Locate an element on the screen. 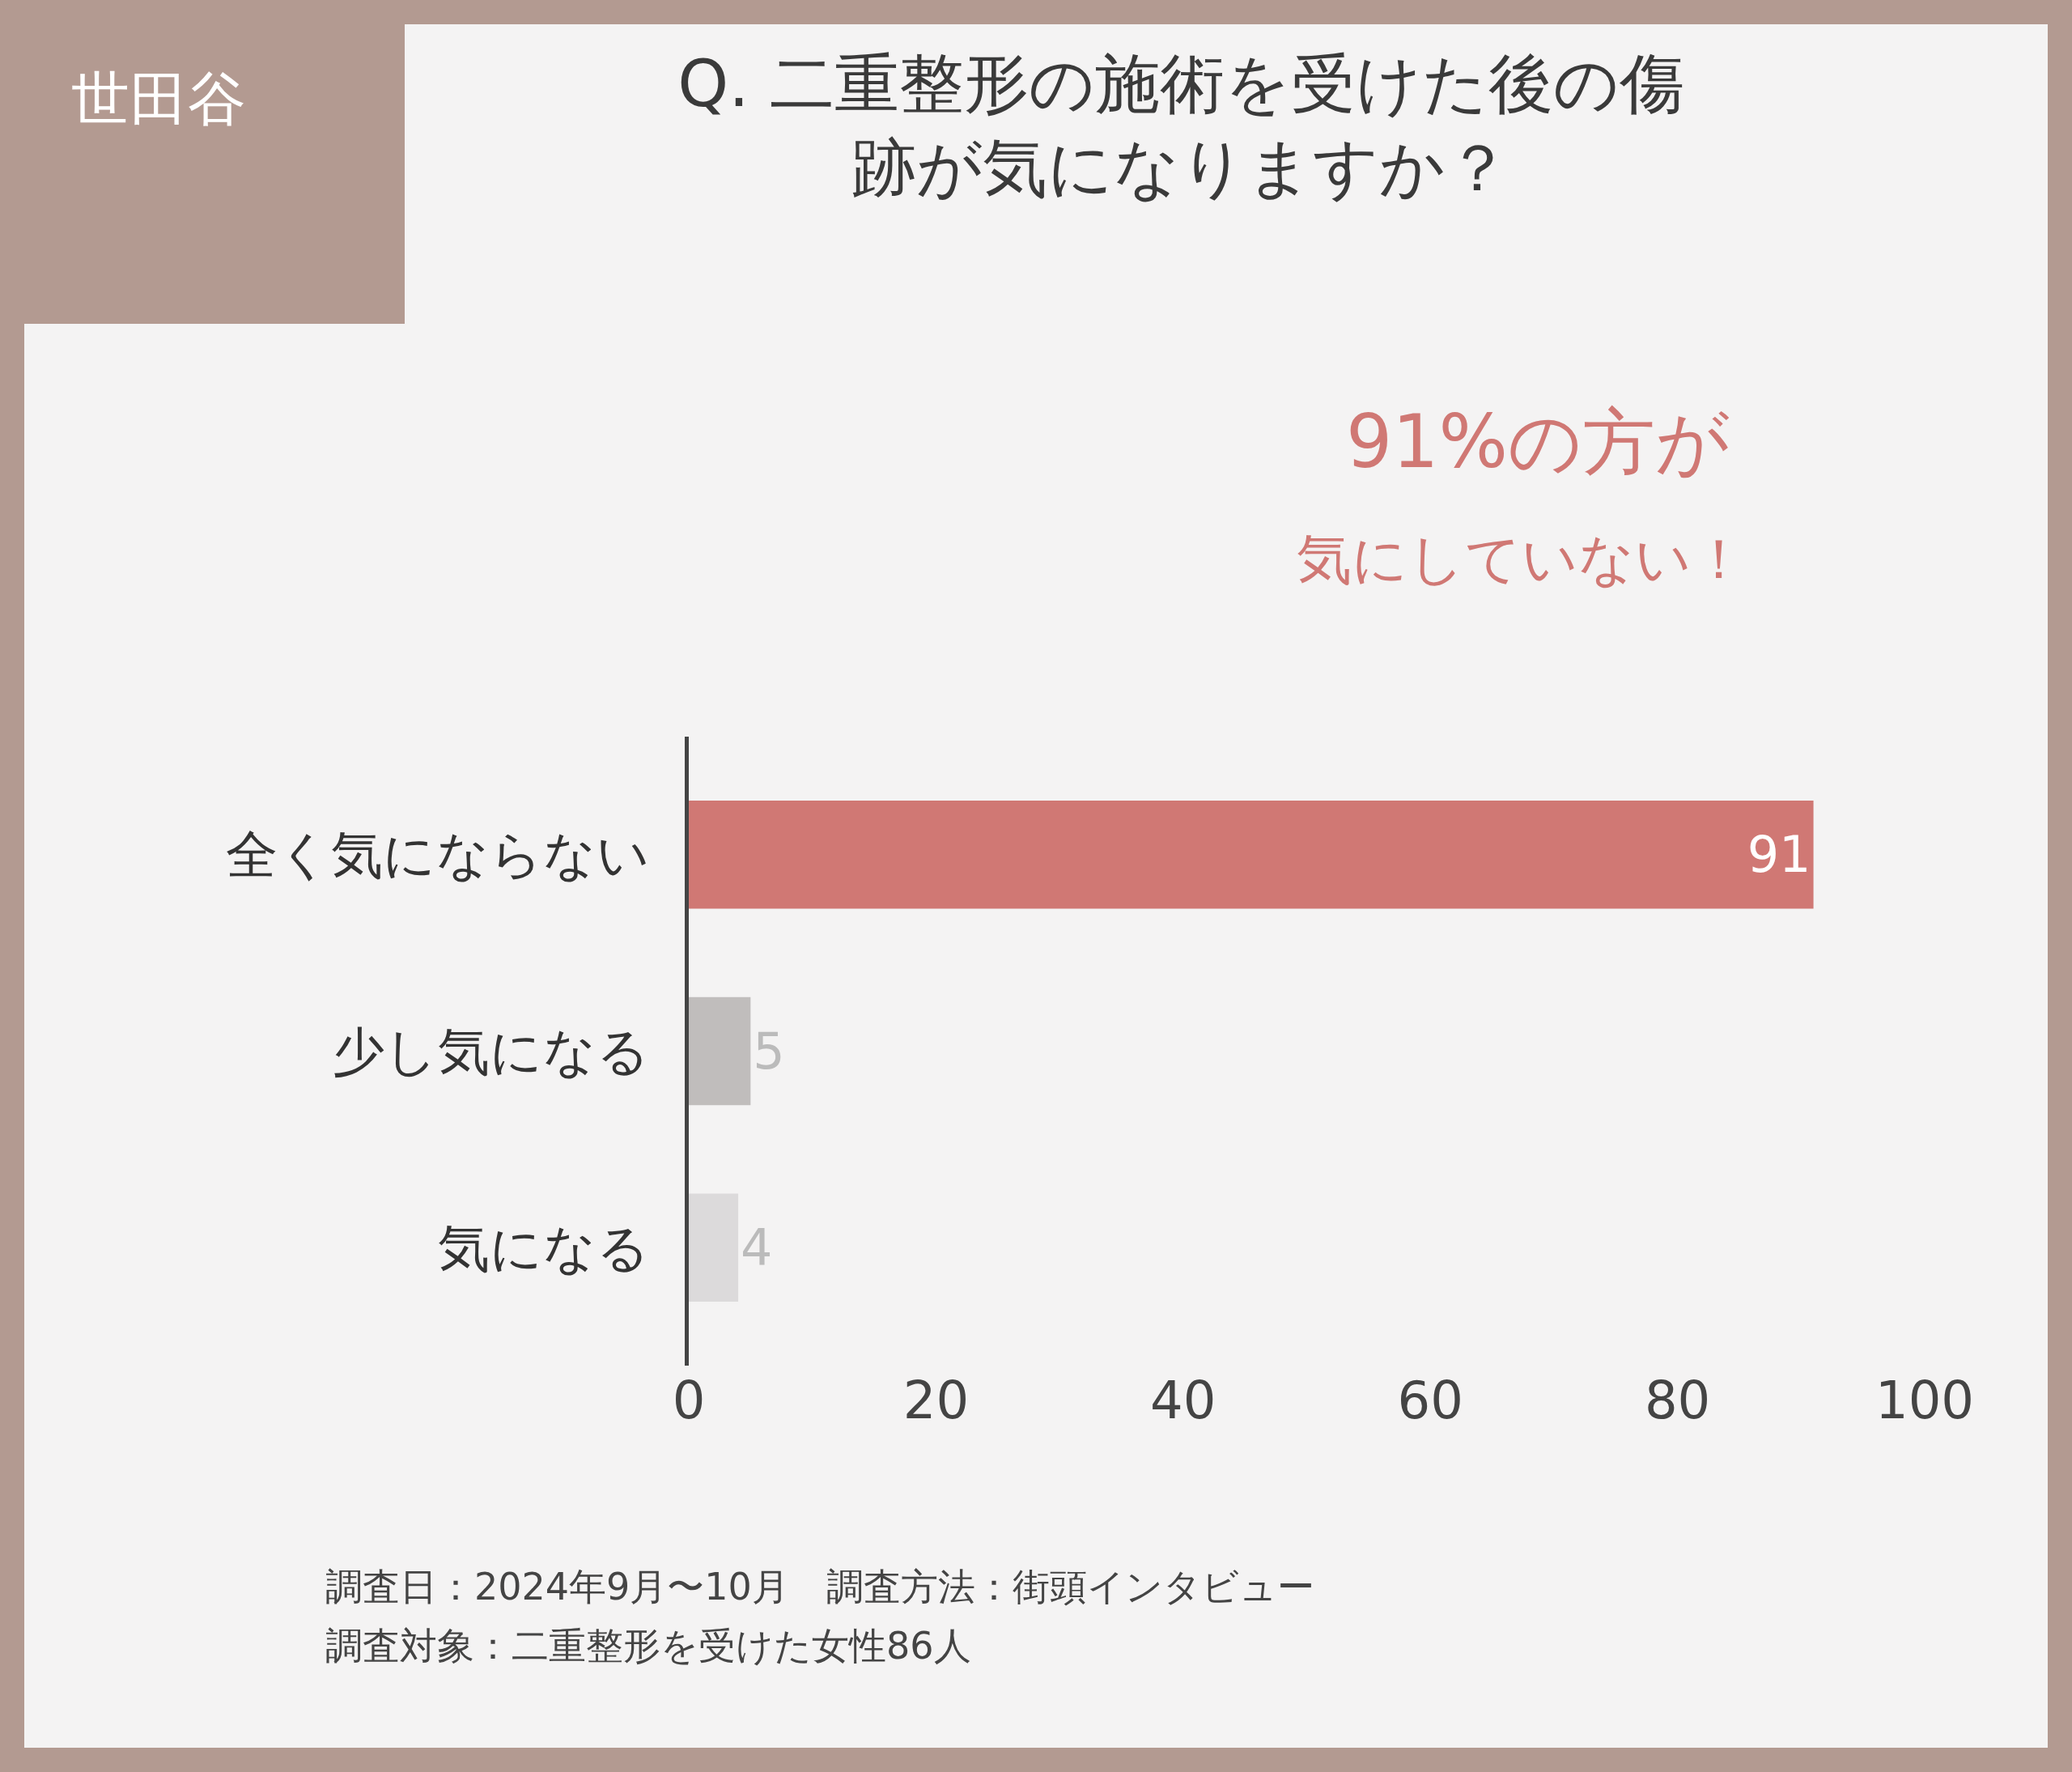  x-tick-label: 20 is located at coordinates (936, 1400).